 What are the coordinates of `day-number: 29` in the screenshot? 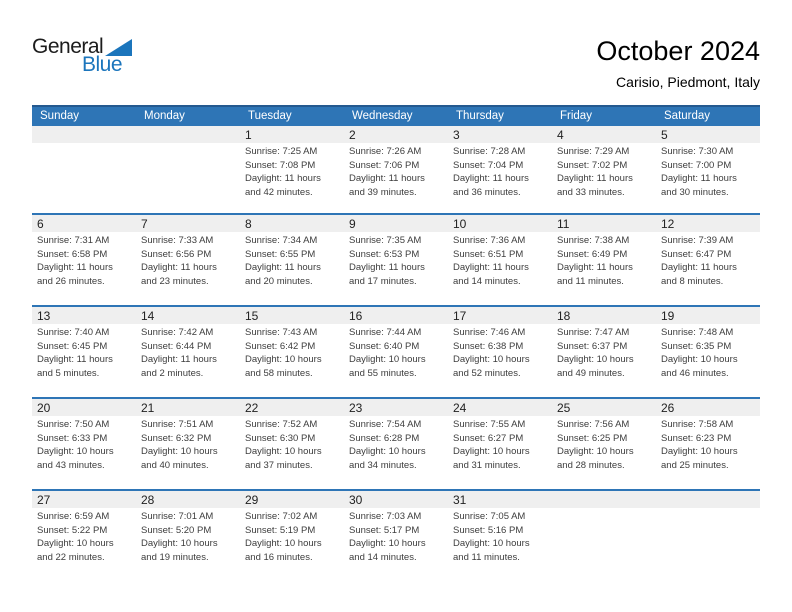 It's located at (252, 500).